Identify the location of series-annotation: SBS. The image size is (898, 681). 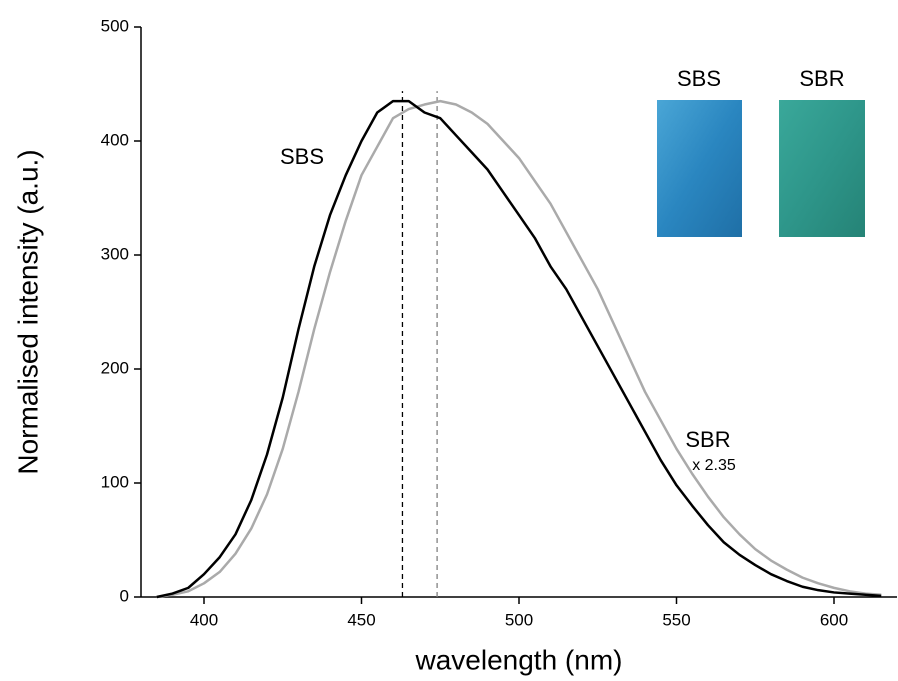
(302, 156).